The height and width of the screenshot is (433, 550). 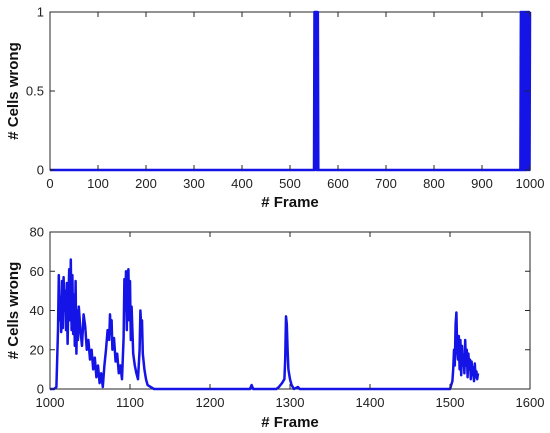 What do you see at coordinates (338, 183) in the screenshot?
I see `x-tick-label: 600` at bounding box center [338, 183].